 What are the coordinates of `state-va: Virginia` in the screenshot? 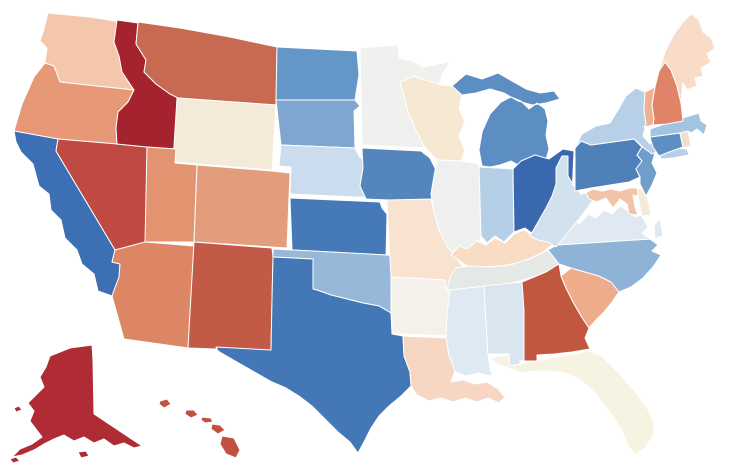 It's located at (608, 225).